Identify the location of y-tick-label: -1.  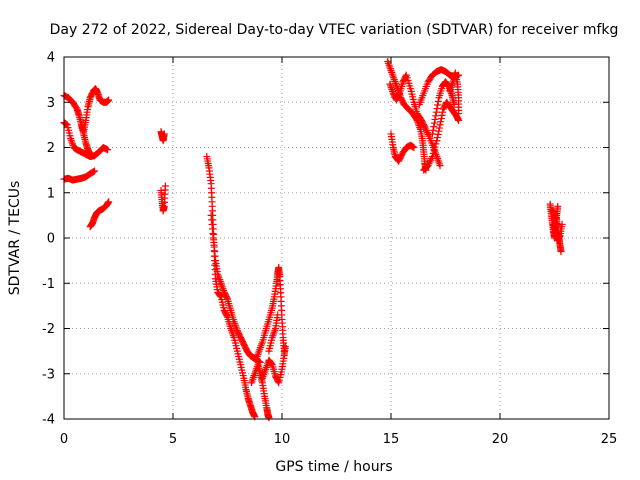
(48, 284).